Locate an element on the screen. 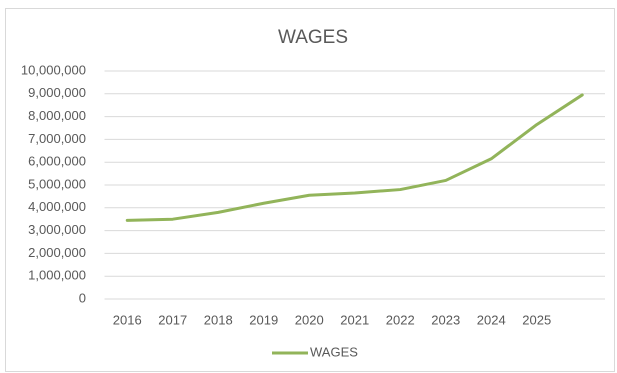  y-tick-label: 5,000,000 is located at coordinates (57, 183).